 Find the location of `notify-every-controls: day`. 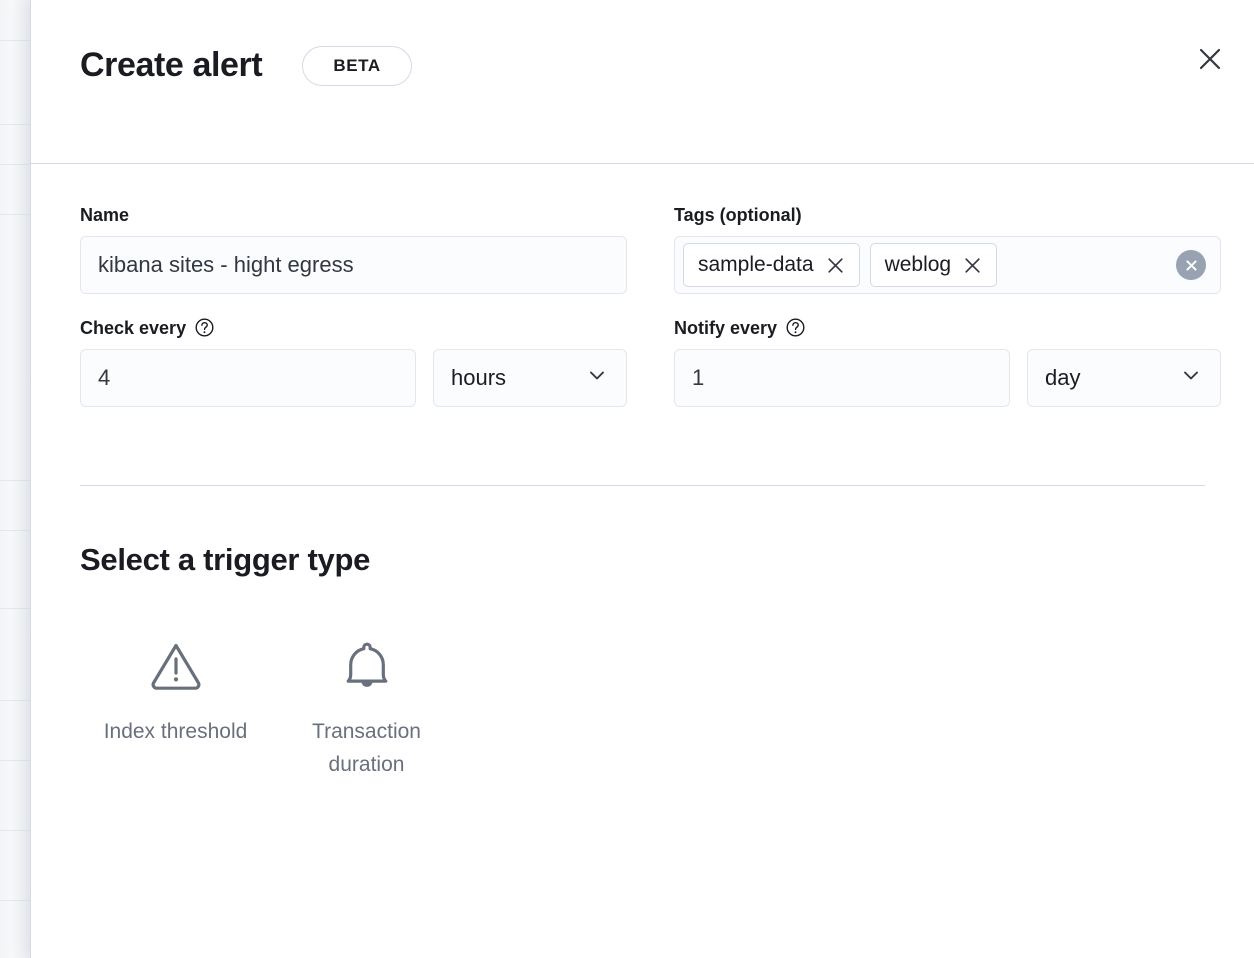

notify-every-controls: day is located at coordinates (947, 378).